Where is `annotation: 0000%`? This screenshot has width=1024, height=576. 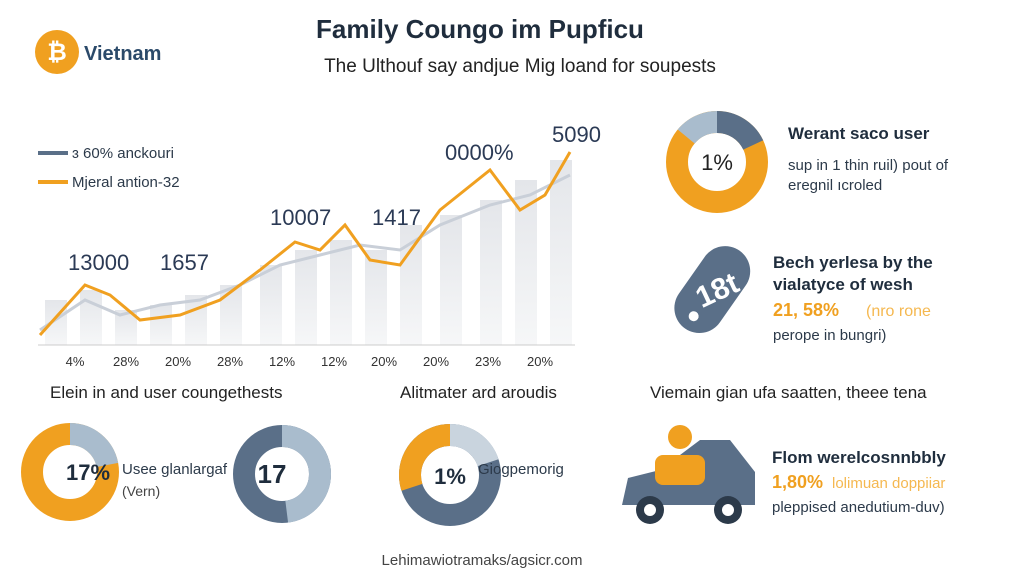
annotation: 0000% is located at coordinates (479, 152).